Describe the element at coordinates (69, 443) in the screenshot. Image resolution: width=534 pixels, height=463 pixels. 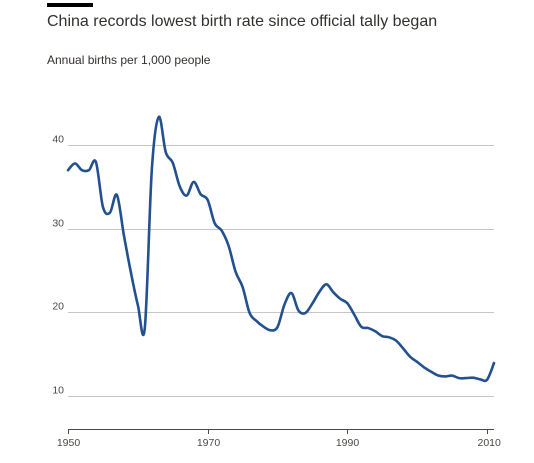
I see `x-tick-label-1950: 1950` at that location.